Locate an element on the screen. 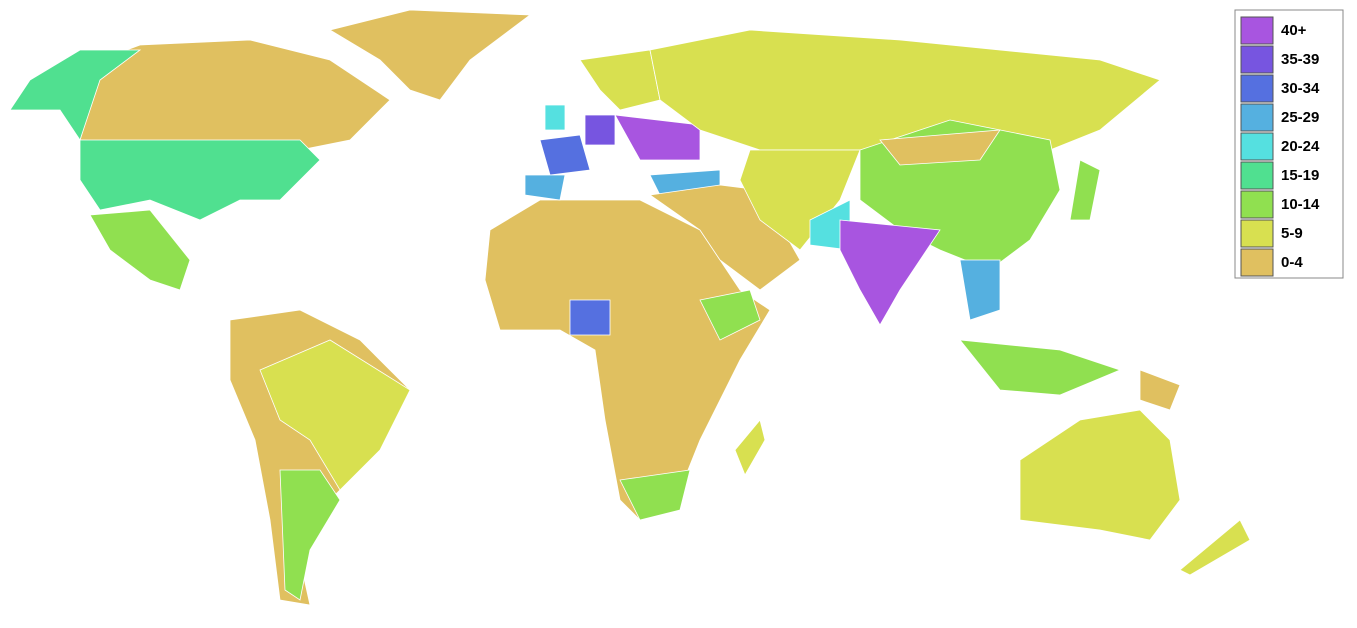 The height and width of the screenshot is (628, 1357). legend: 40+ 35-39 30-34 25-29 20-24 15-19 10-14 5-9 0-4 is located at coordinates (1289, 144).